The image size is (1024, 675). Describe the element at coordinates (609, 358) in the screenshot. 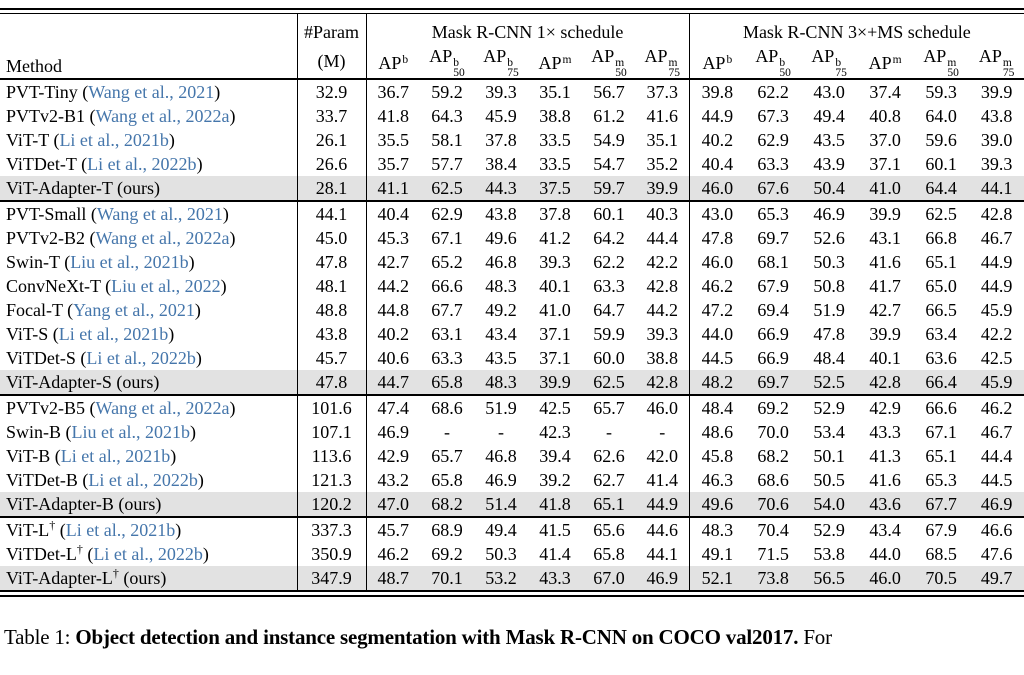

I see `metric-cell-1x: 60.0` at that location.